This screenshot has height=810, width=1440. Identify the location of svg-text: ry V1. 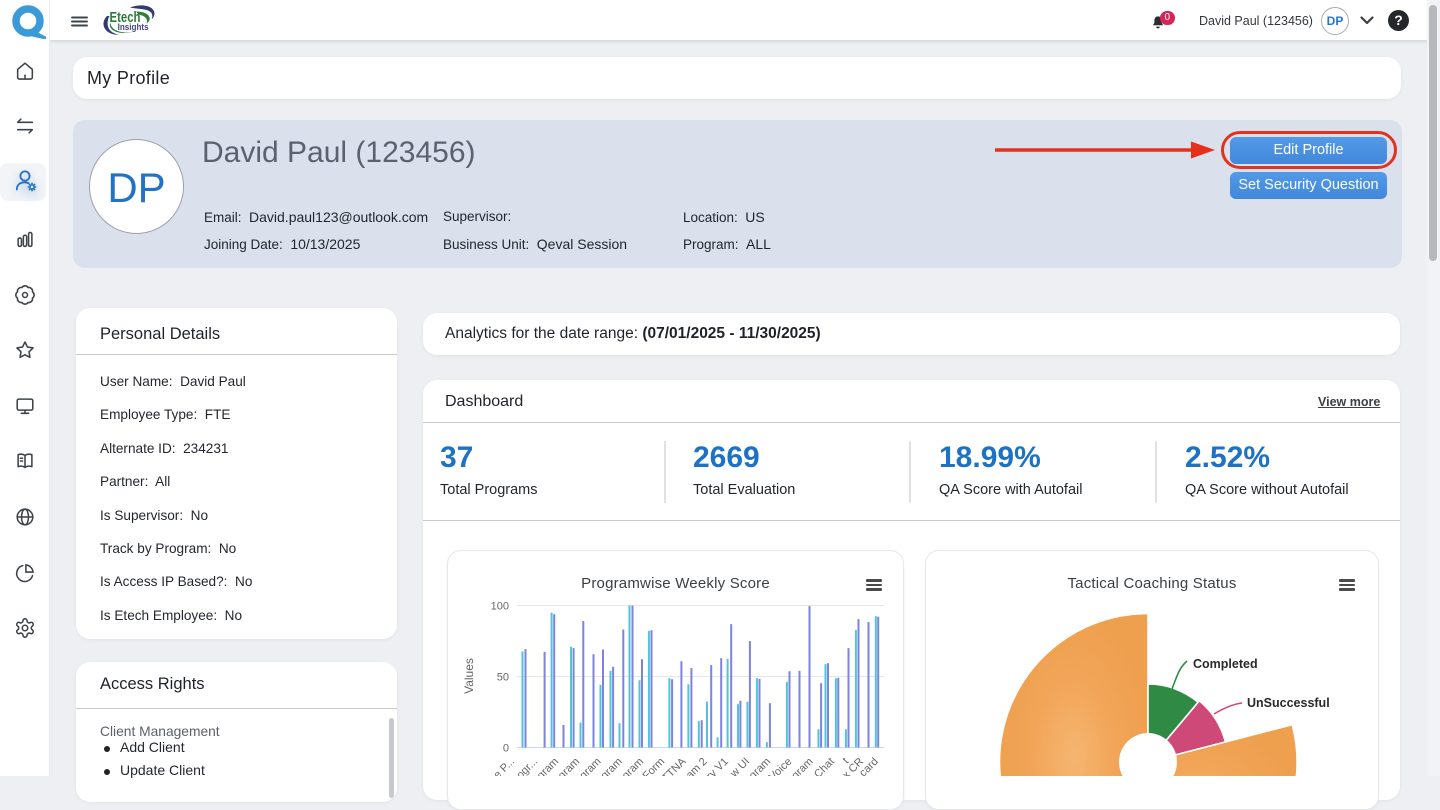
(717, 766).